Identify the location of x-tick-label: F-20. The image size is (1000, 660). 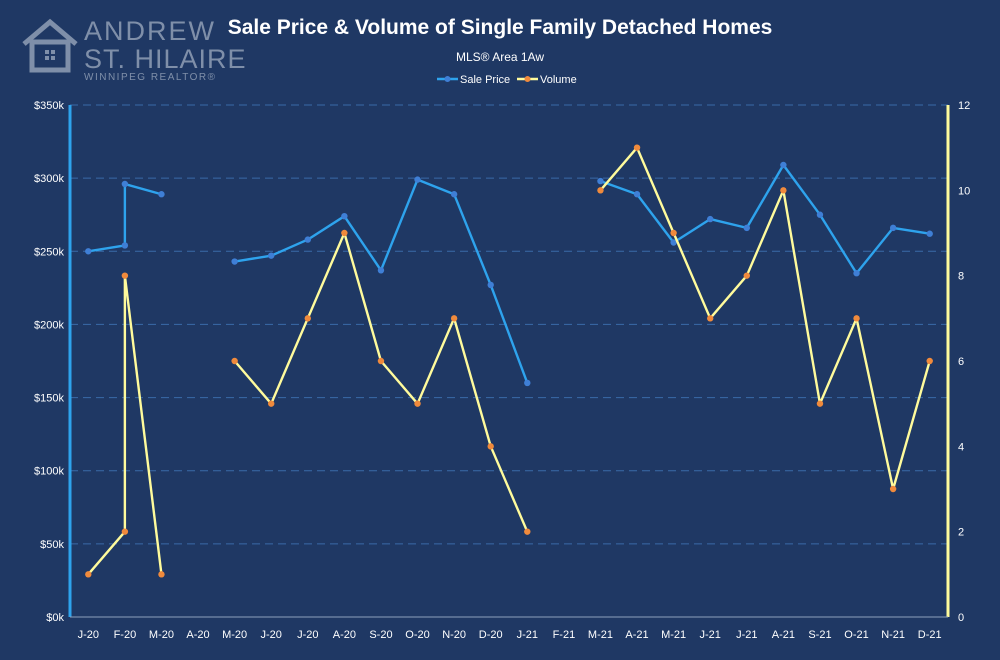
(125, 635).